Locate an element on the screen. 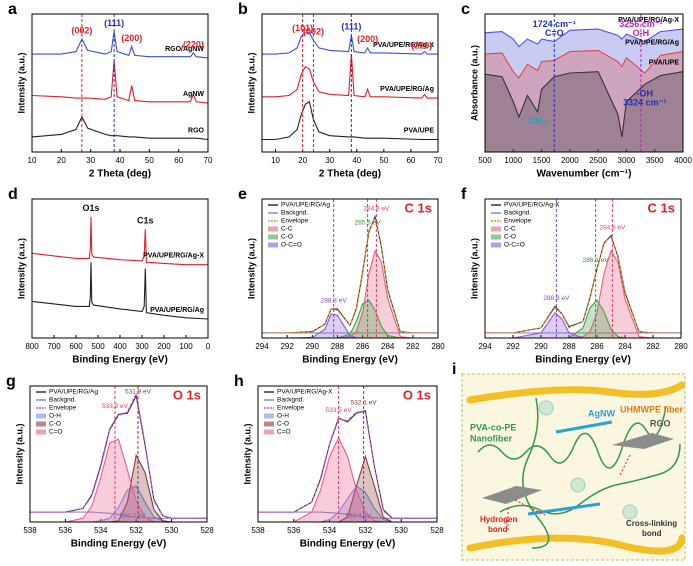 Image resolution: width=693 pixels, height=566 pixels. x-tick-label: 530 is located at coordinates (172, 530).